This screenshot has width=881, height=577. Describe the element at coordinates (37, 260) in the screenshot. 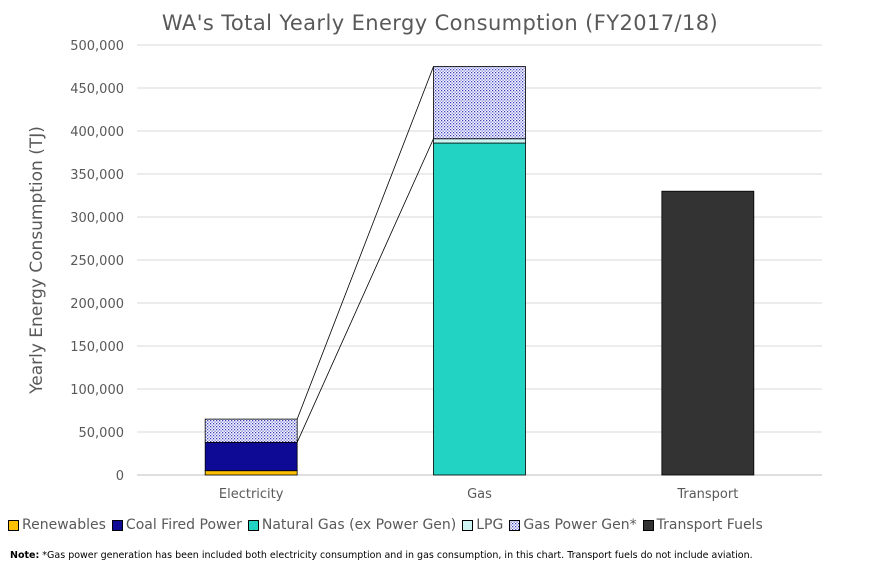

I see `y-axis-label: Yearly Energy Consumption (TJ)` at that location.